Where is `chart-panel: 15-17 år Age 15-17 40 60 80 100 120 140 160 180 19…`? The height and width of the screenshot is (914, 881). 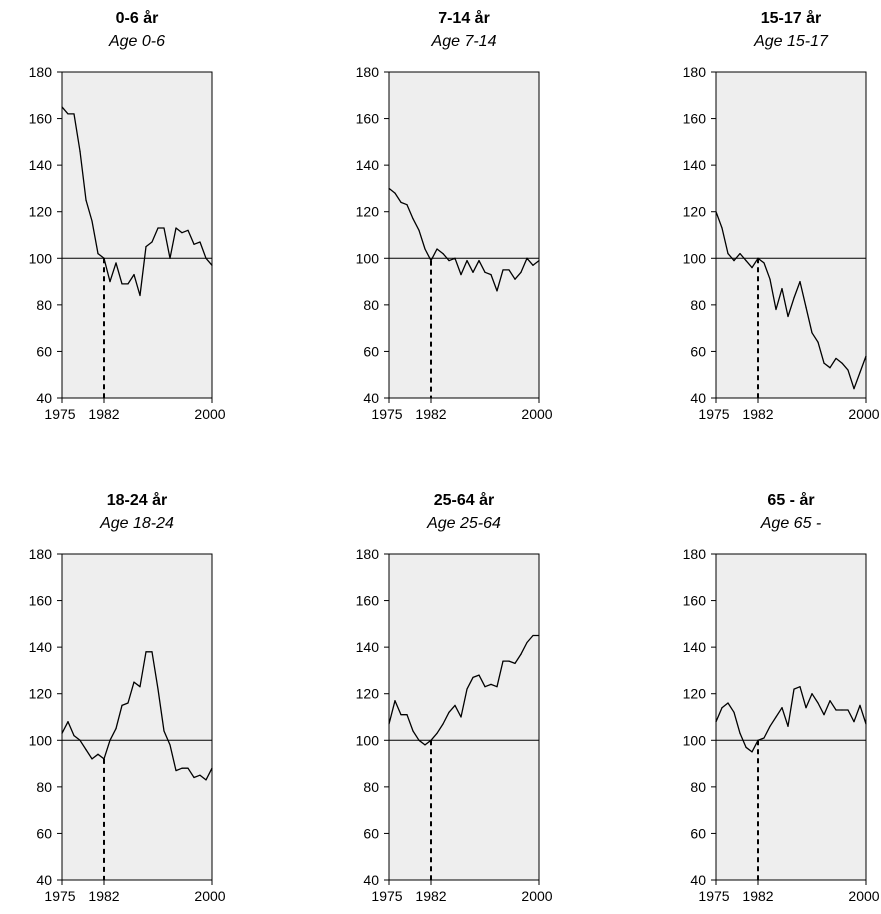
chart-panel: 15-17 år Age 15-17 40 60 80 100 120 140 160 180 19… is located at coordinates (767, 211).